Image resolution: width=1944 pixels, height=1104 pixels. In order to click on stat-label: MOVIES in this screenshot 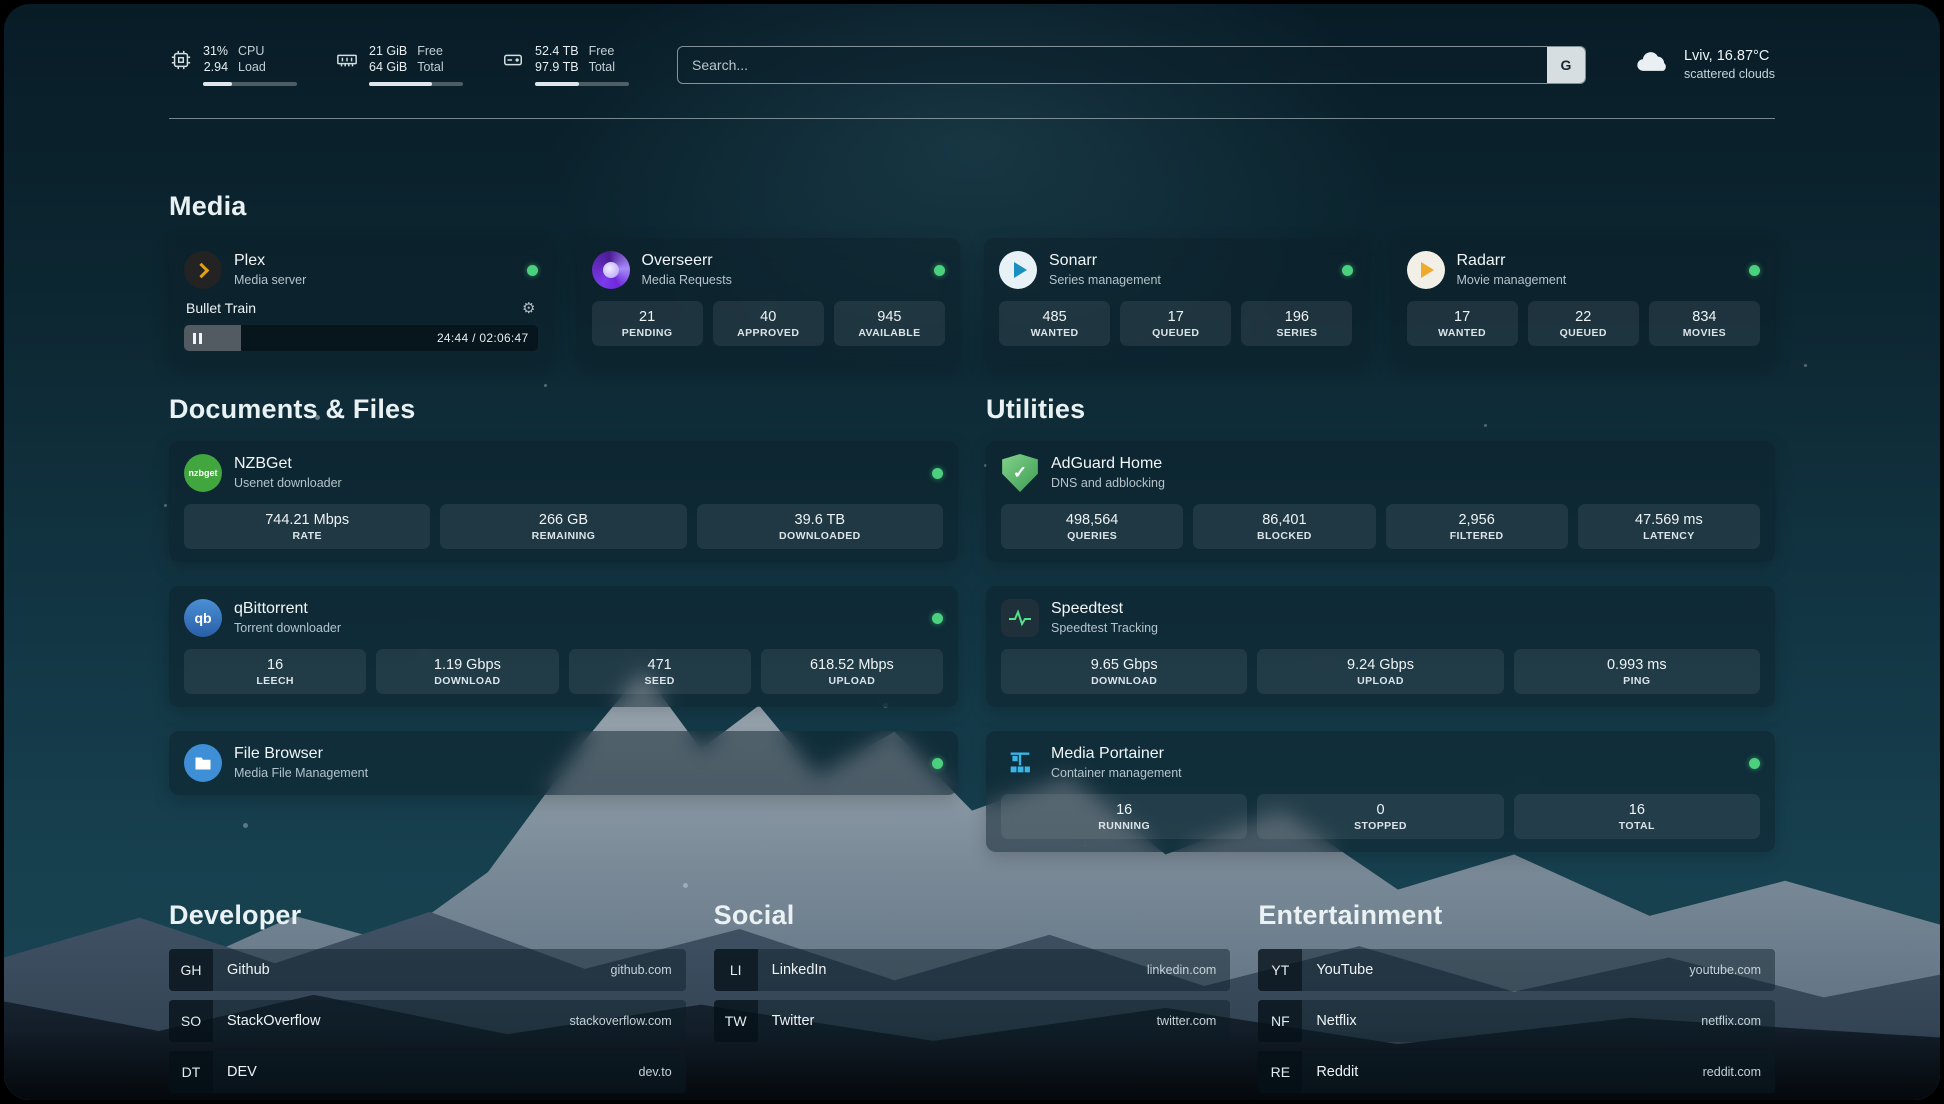, I will do `click(1704, 333)`.